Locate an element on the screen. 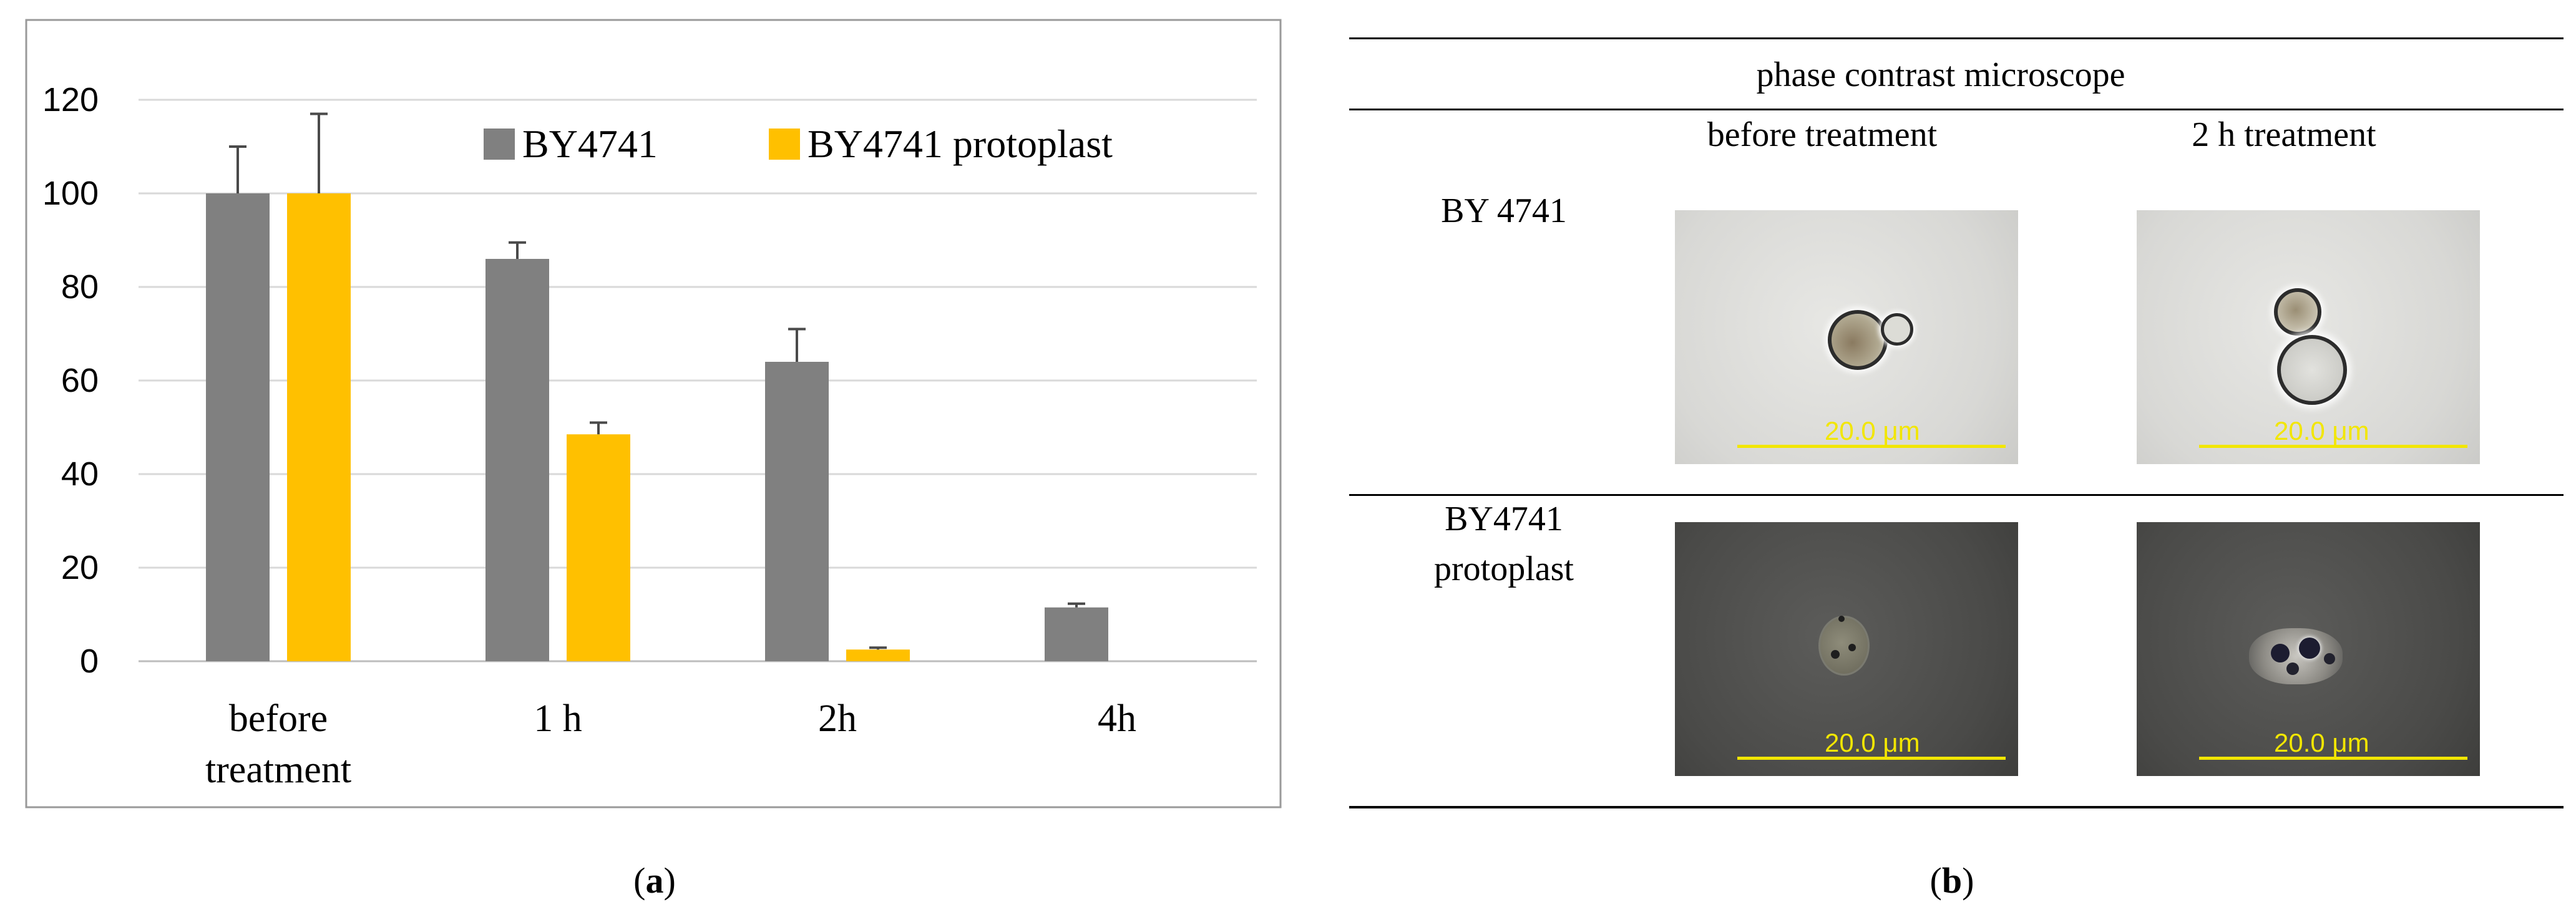 The height and width of the screenshot is (917, 2576). table-header: phase contrast microscope is located at coordinates (1940, 75).